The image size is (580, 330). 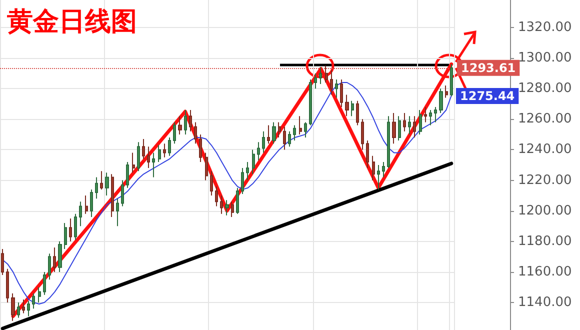 What do you see at coordinates (545, 180) in the screenshot?
I see `y-tick-label: 1220.00` at bounding box center [545, 180].